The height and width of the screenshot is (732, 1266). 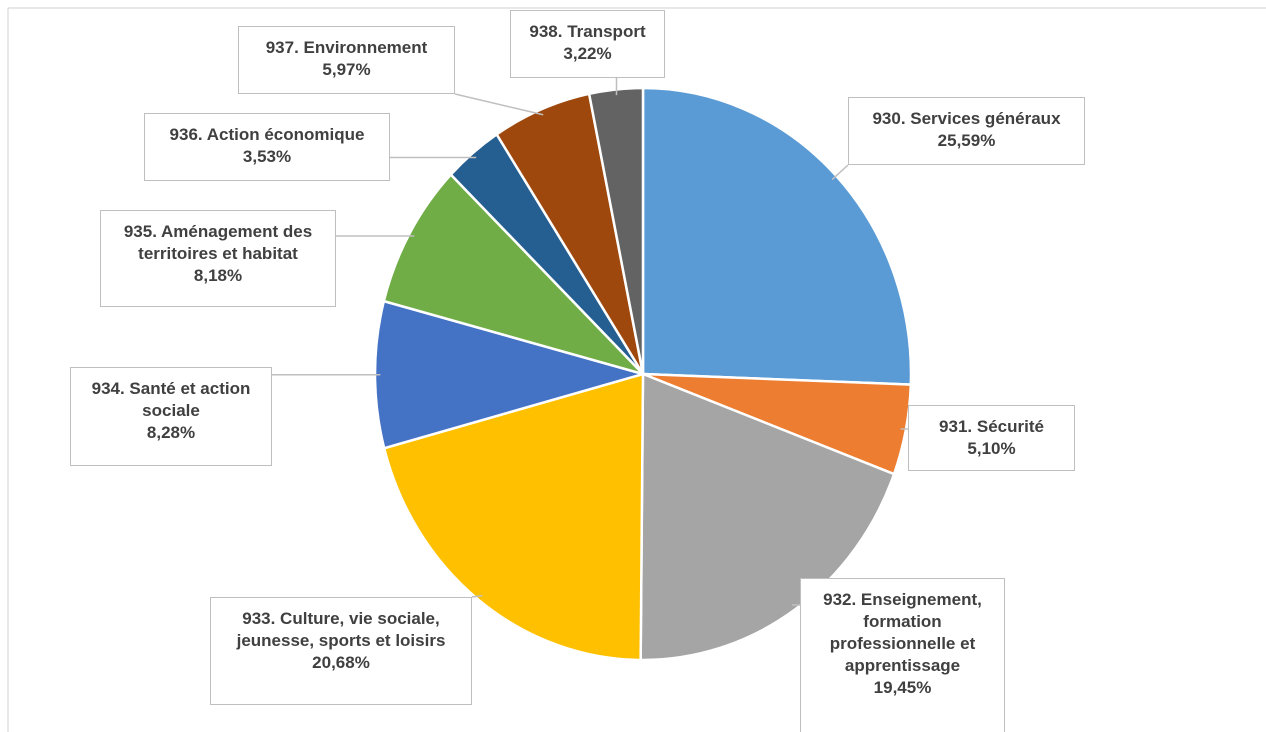 What do you see at coordinates (341, 662) in the screenshot?
I see `value-label: 20,68%` at bounding box center [341, 662].